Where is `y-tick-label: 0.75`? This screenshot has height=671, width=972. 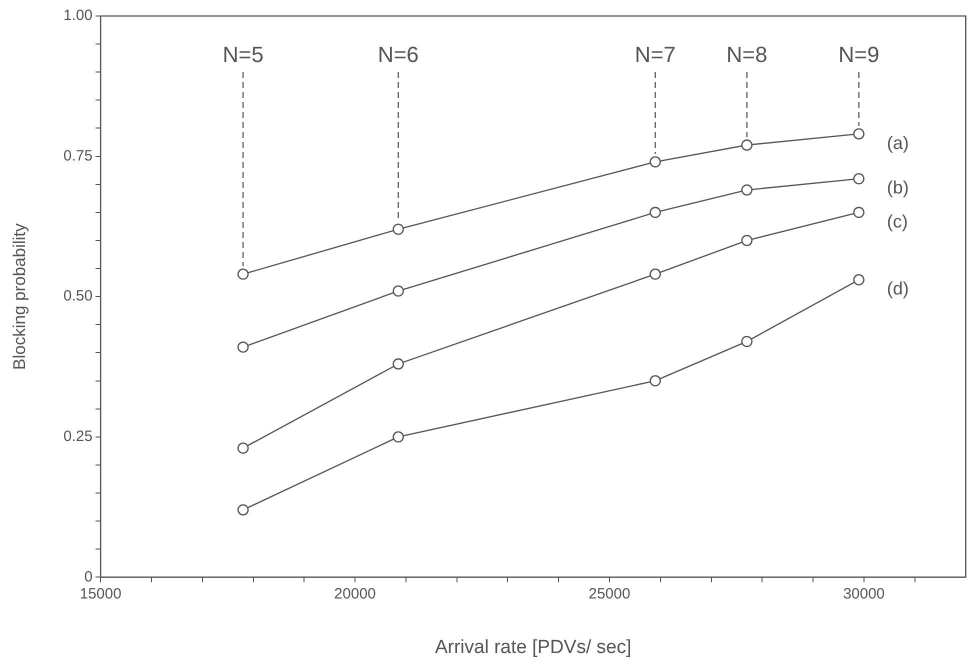
y-tick-label: 0.75 is located at coordinates (78, 155).